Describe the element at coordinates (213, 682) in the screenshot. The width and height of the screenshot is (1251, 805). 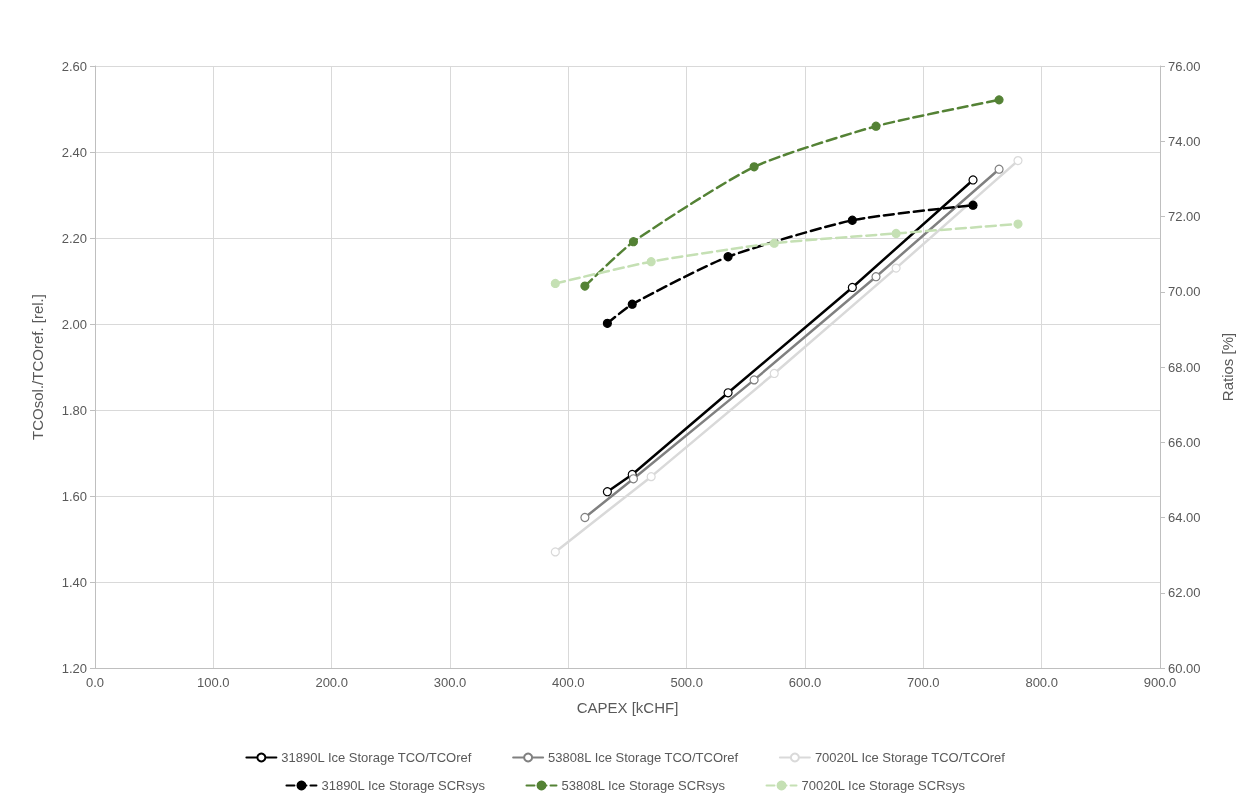
I see `x-tick-label: 100.0` at that location.